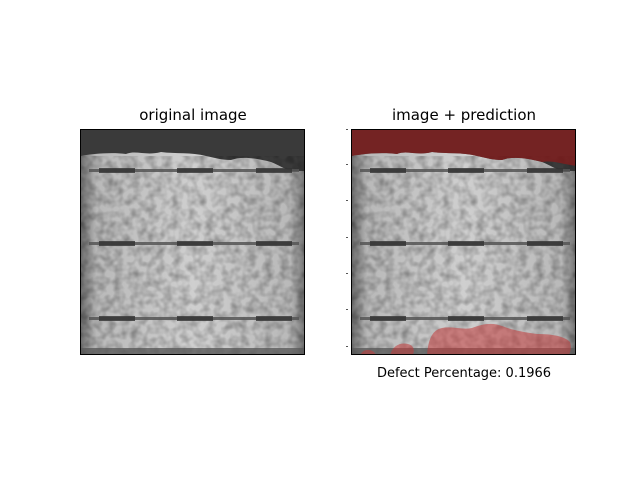  I want to click on defect-region-bottom-left, so click(402, 348).